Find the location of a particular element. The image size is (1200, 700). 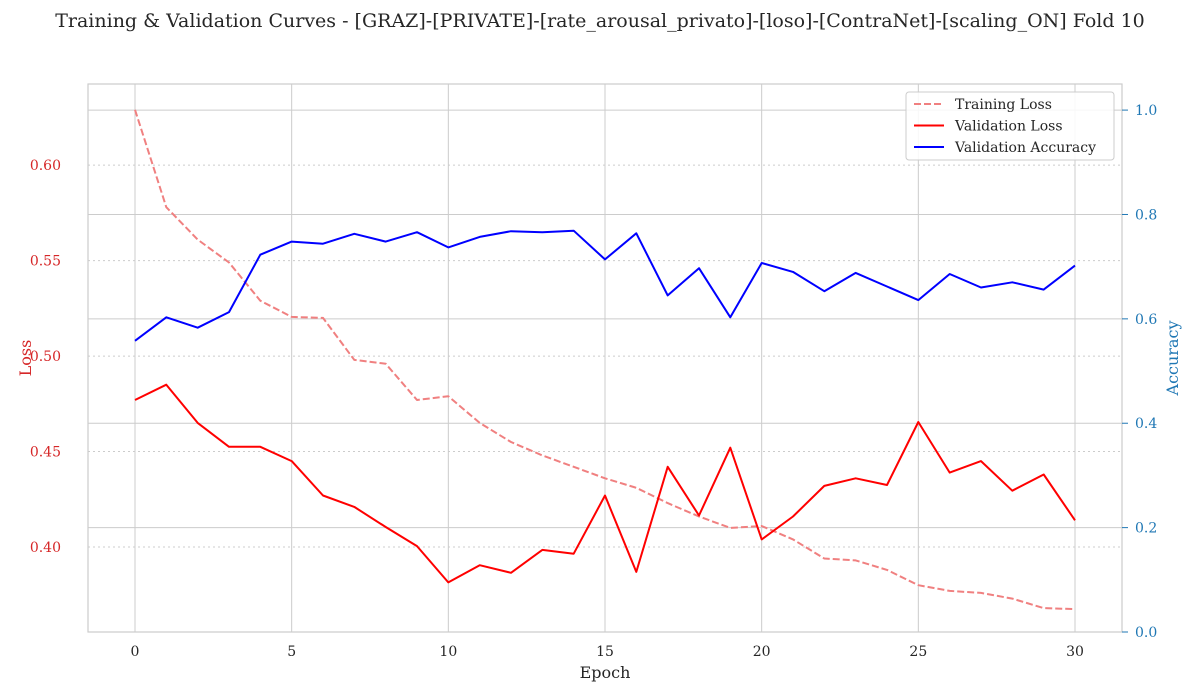

y-left-tick-label: 0.55 is located at coordinates (45, 262).